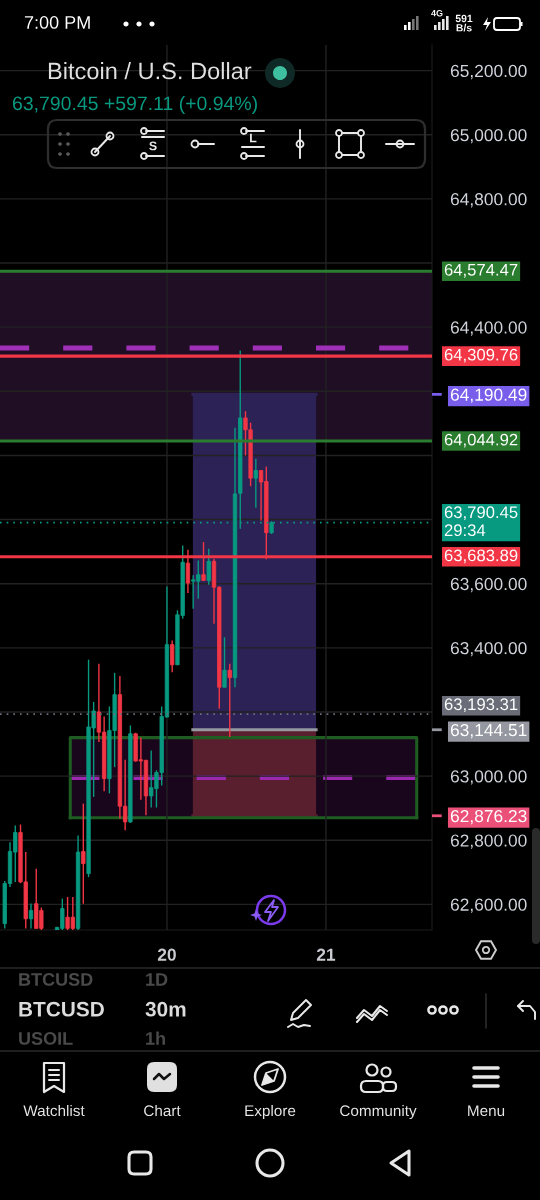  I want to click on text: 4G, so click(437, 13).